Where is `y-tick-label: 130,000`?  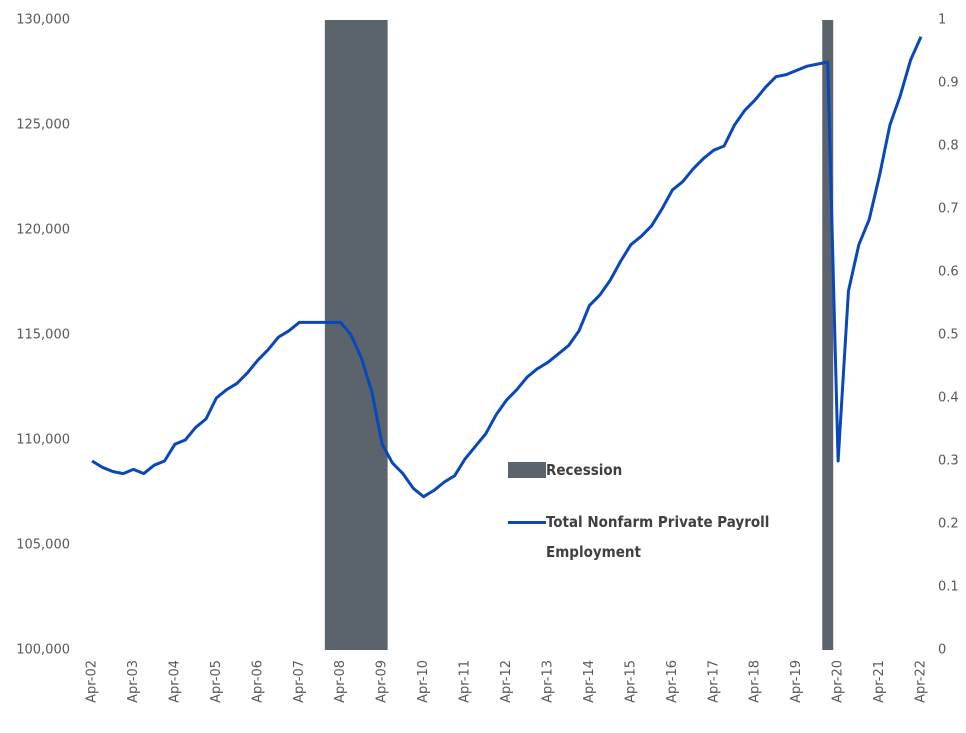
y-tick-label: 130,000 is located at coordinates (43, 20).